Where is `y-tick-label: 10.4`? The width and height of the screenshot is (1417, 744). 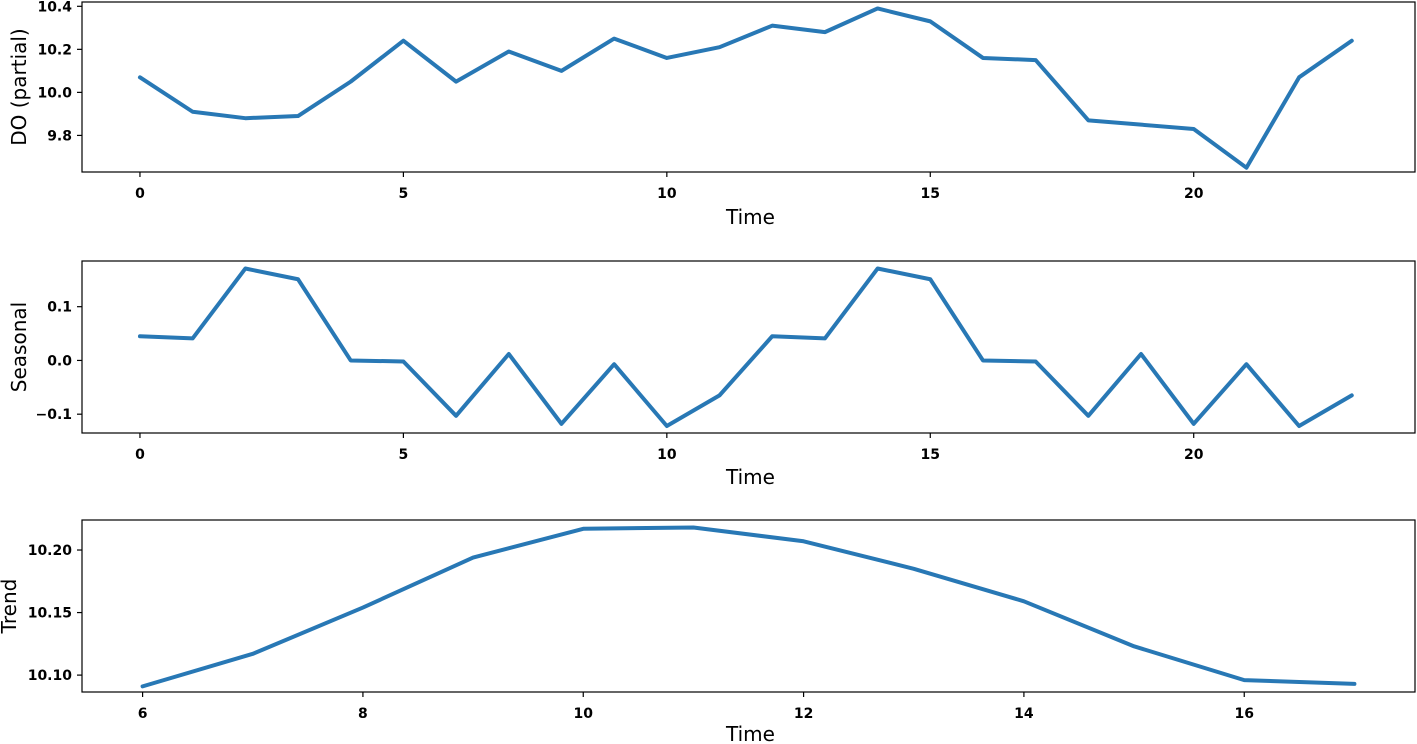
y-tick-label: 10.4 is located at coordinates (54, 7).